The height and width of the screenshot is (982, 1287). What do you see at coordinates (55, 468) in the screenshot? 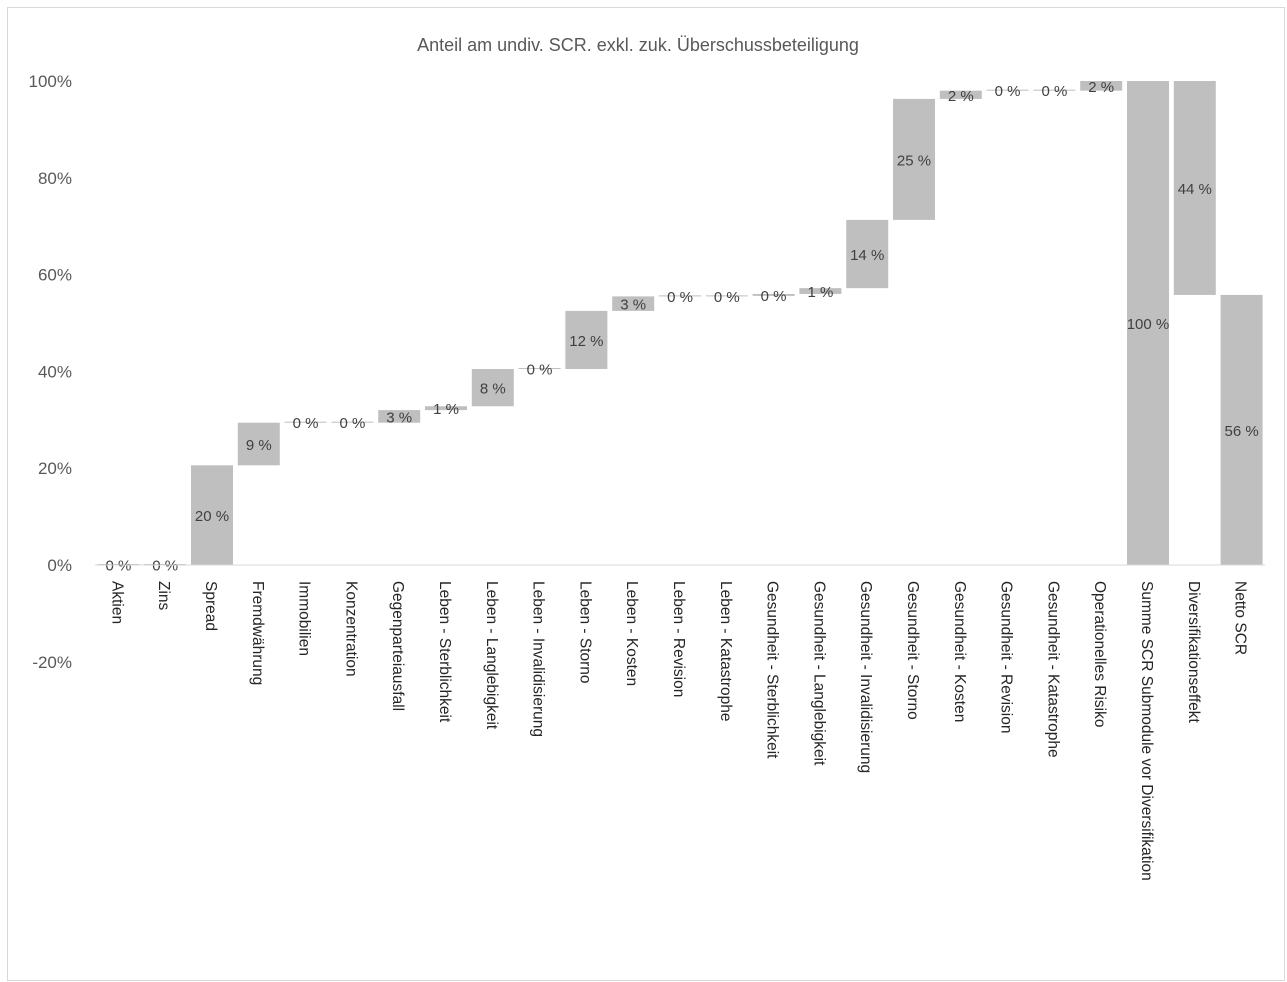
I see `y-tick-label: 20%` at bounding box center [55, 468].